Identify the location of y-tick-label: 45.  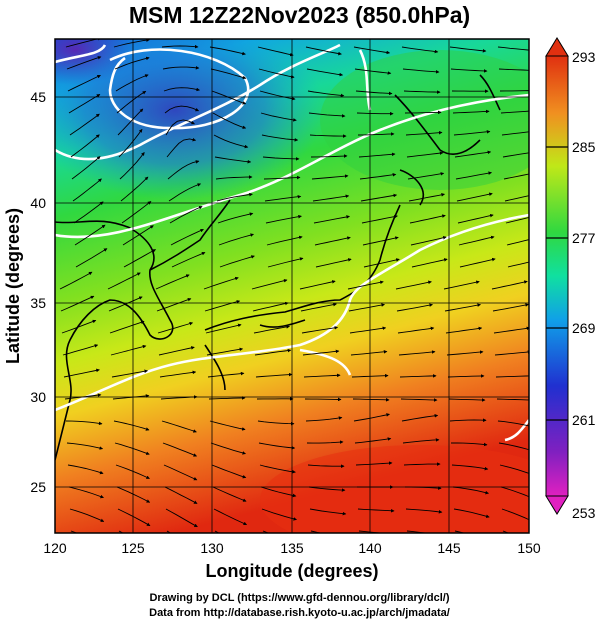
(38, 97).